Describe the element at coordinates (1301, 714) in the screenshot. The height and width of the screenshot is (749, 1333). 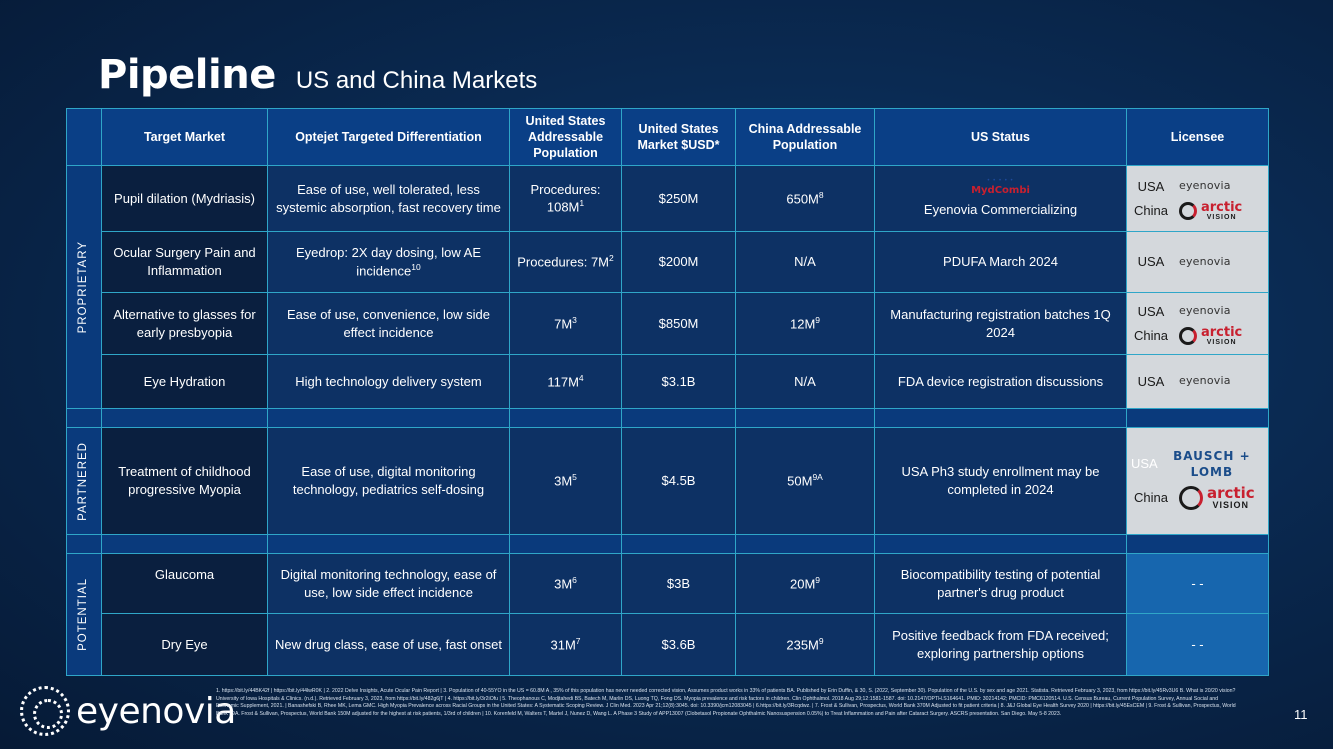
I see `page-number: 11` at that location.